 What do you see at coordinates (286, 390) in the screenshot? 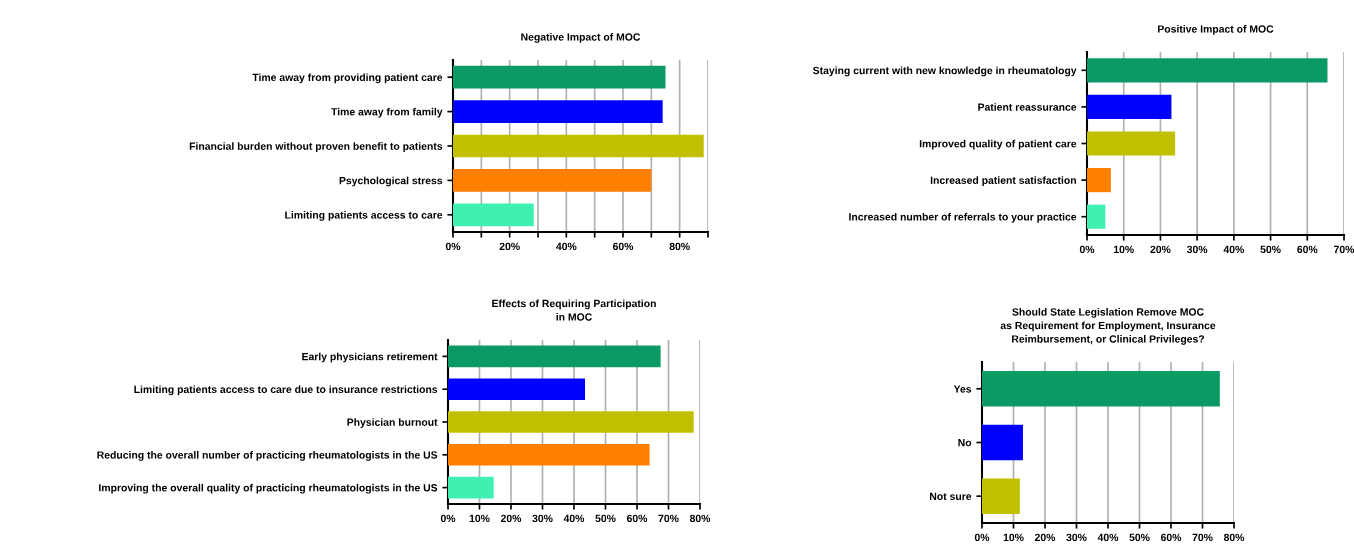
I see `y-tick-label: Limiting patients access to care due to insurance restrictions` at bounding box center [286, 390].